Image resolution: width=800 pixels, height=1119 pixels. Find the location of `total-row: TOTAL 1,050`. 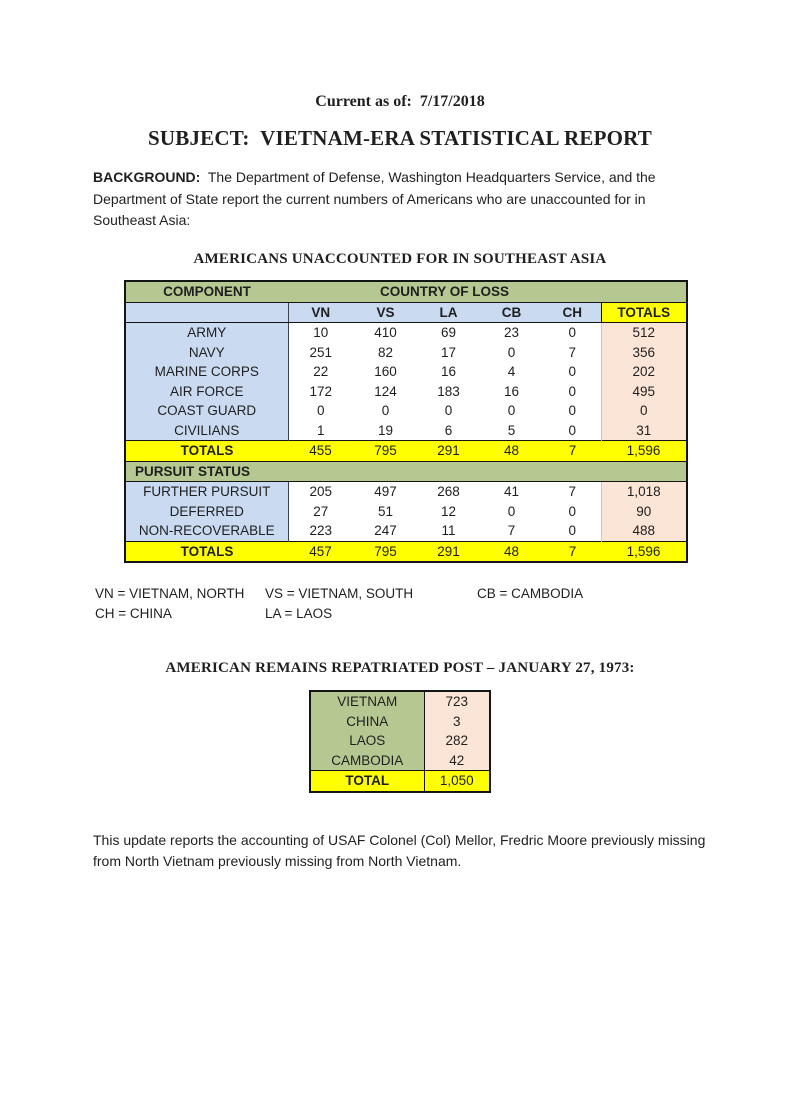

total-row: TOTAL 1,050 is located at coordinates (400, 781).